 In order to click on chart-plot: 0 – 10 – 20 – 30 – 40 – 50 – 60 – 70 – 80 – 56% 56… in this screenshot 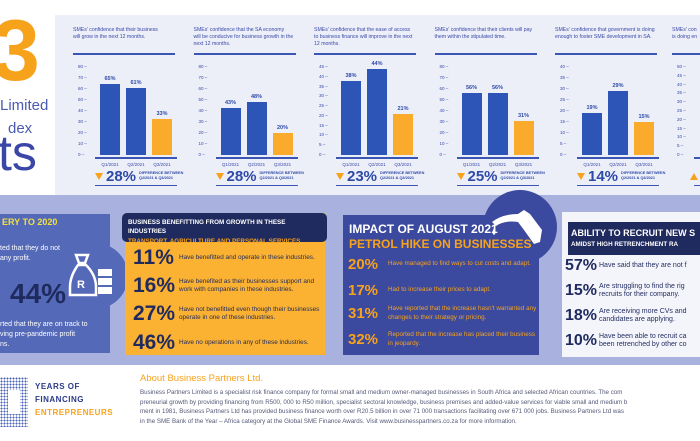, I will do `click(490, 112)`.